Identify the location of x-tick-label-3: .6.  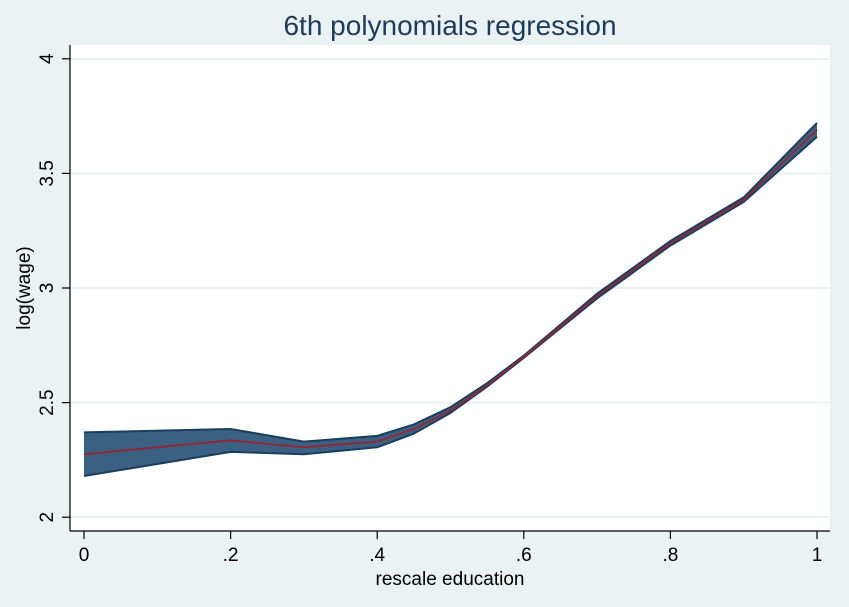
(524, 555).